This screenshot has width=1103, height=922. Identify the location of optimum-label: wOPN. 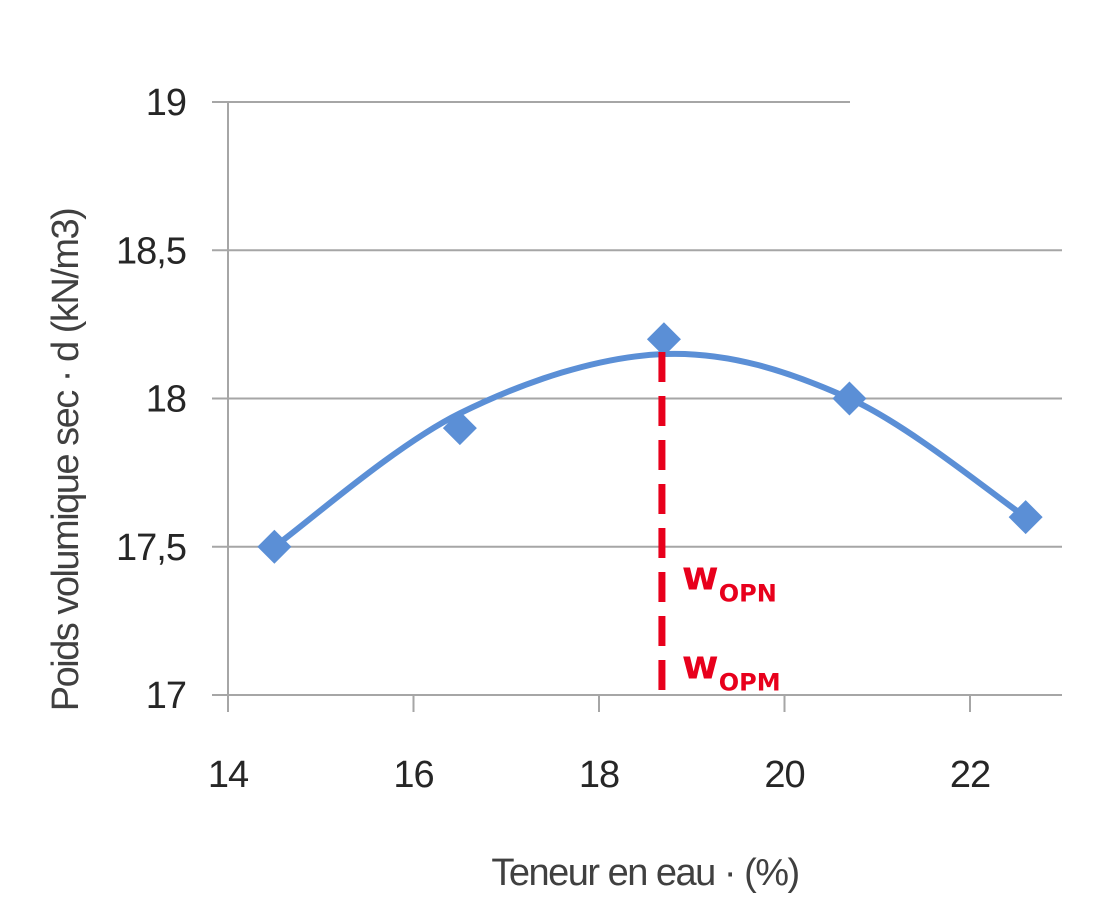
(729, 581).